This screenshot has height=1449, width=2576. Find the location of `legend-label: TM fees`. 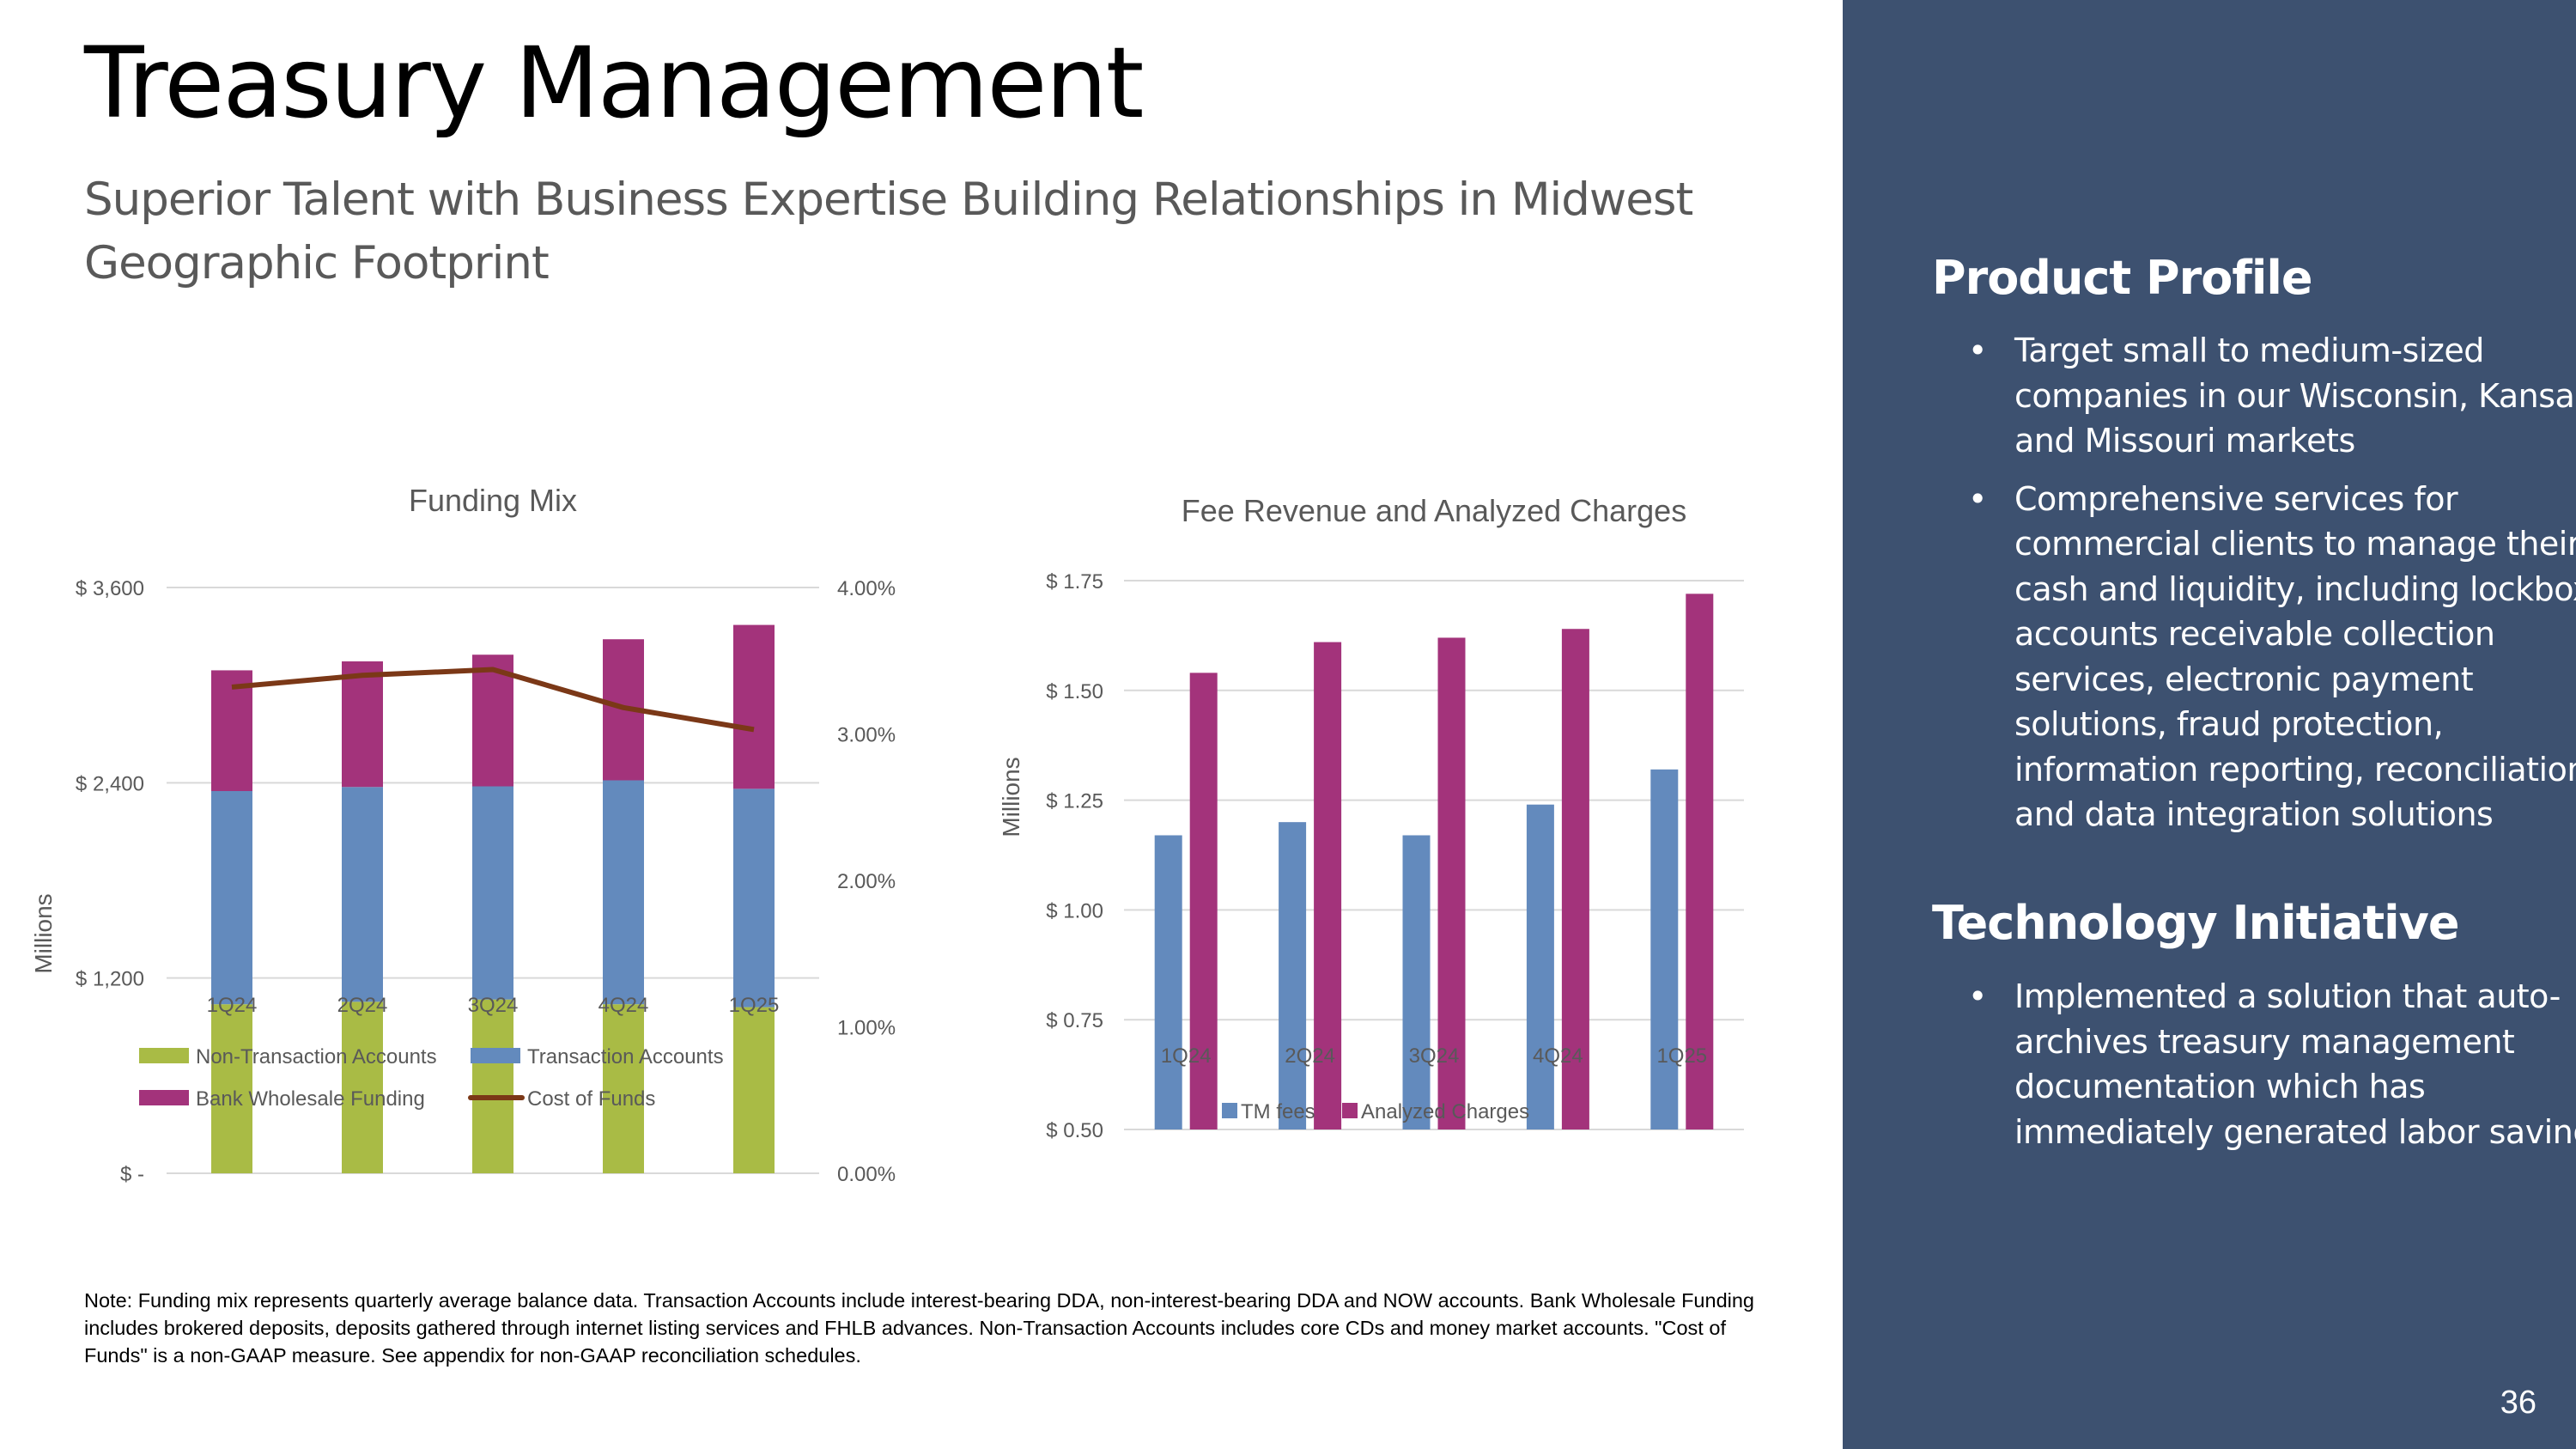

legend-label: TM fees is located at coordinates (1278, 1111).